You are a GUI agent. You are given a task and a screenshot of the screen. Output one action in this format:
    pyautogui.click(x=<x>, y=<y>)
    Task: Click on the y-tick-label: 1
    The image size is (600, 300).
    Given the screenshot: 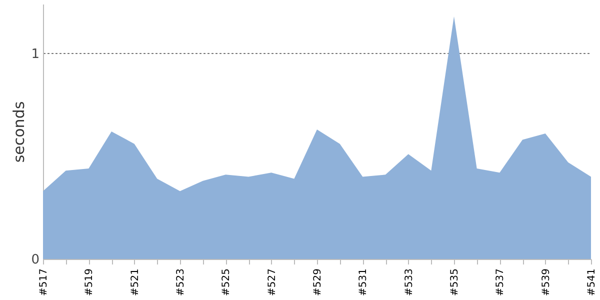 What is the action you would take?
    pyautogui.click(x=35, y=54)
    